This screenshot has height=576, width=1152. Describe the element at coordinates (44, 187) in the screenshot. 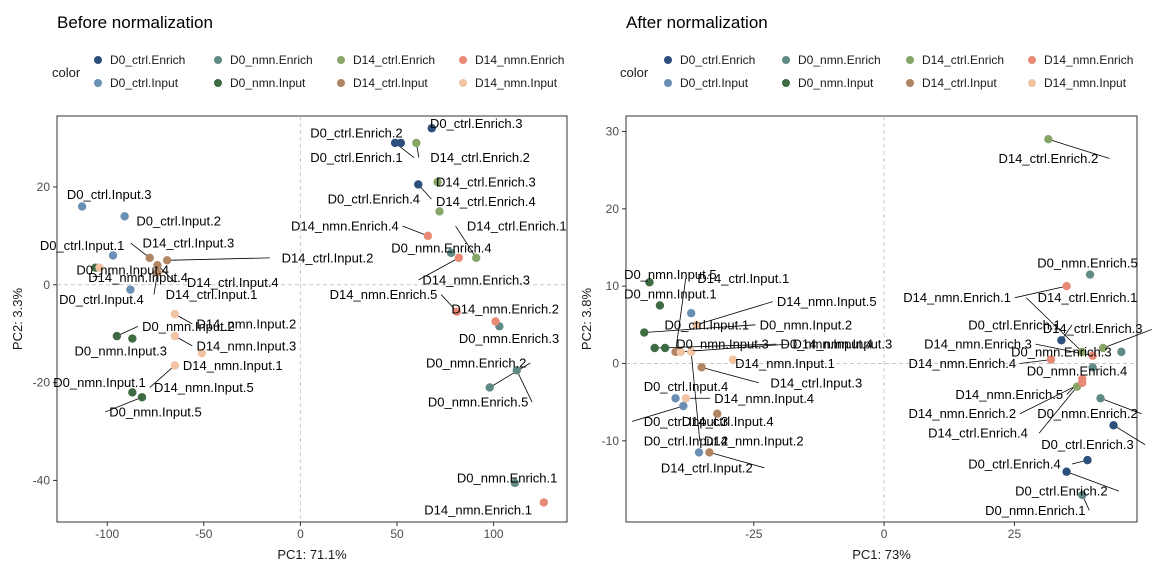

I see `y-tick-label: 20` at that location.